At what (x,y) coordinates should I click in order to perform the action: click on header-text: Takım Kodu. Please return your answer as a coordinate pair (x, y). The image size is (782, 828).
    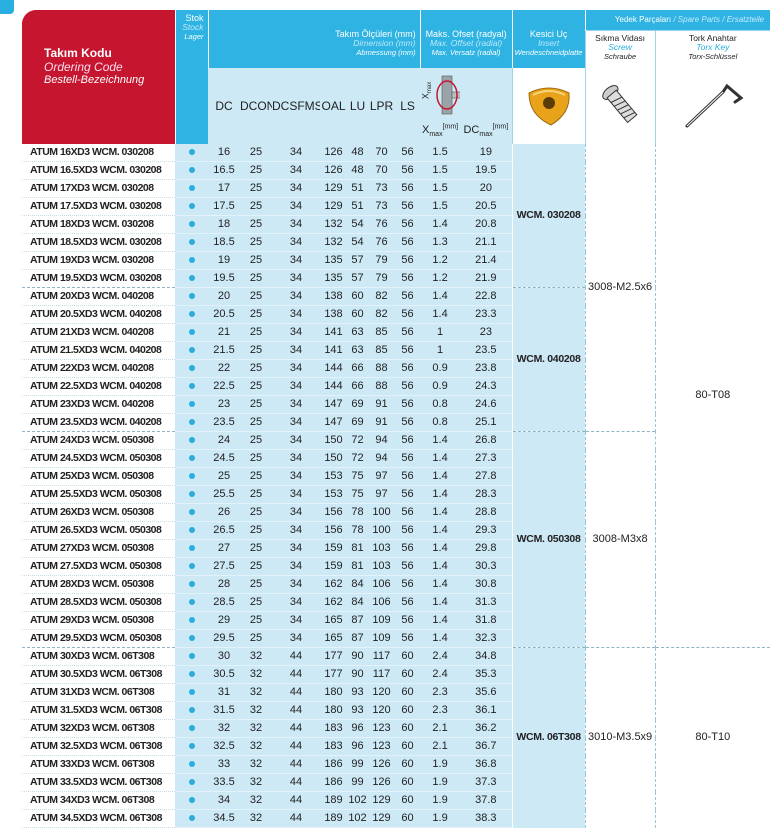
    Looking at the image, I should click on (78, 53).